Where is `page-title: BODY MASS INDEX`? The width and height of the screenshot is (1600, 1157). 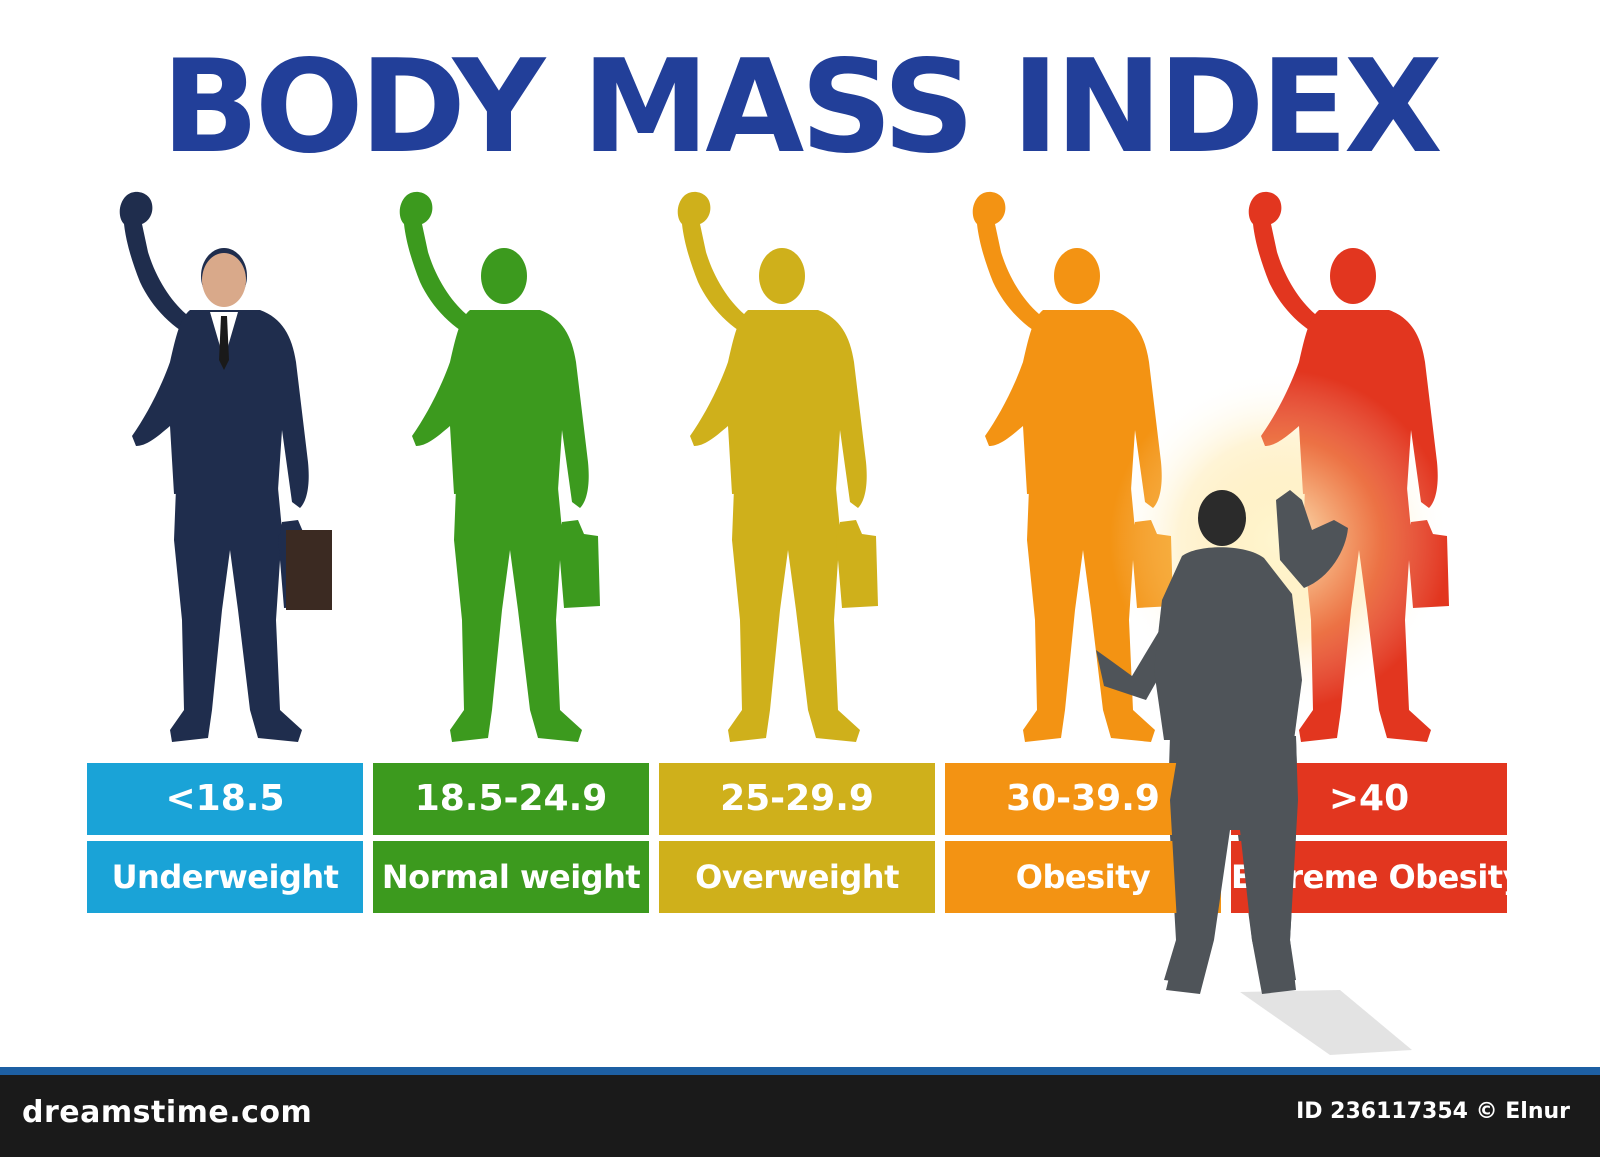
page-title: BODY MASS INDEX is located at coordinates (801, 107).